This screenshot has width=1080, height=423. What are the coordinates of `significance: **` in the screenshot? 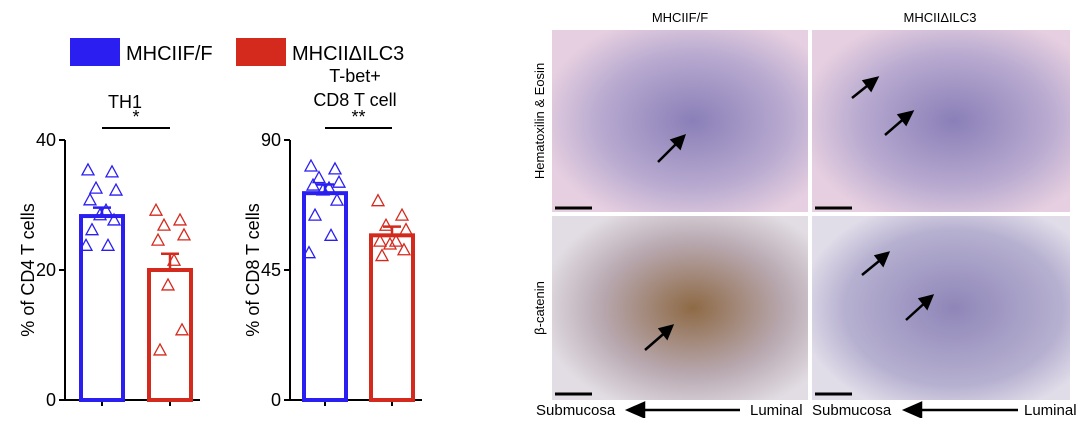 It's located at (358, 117).